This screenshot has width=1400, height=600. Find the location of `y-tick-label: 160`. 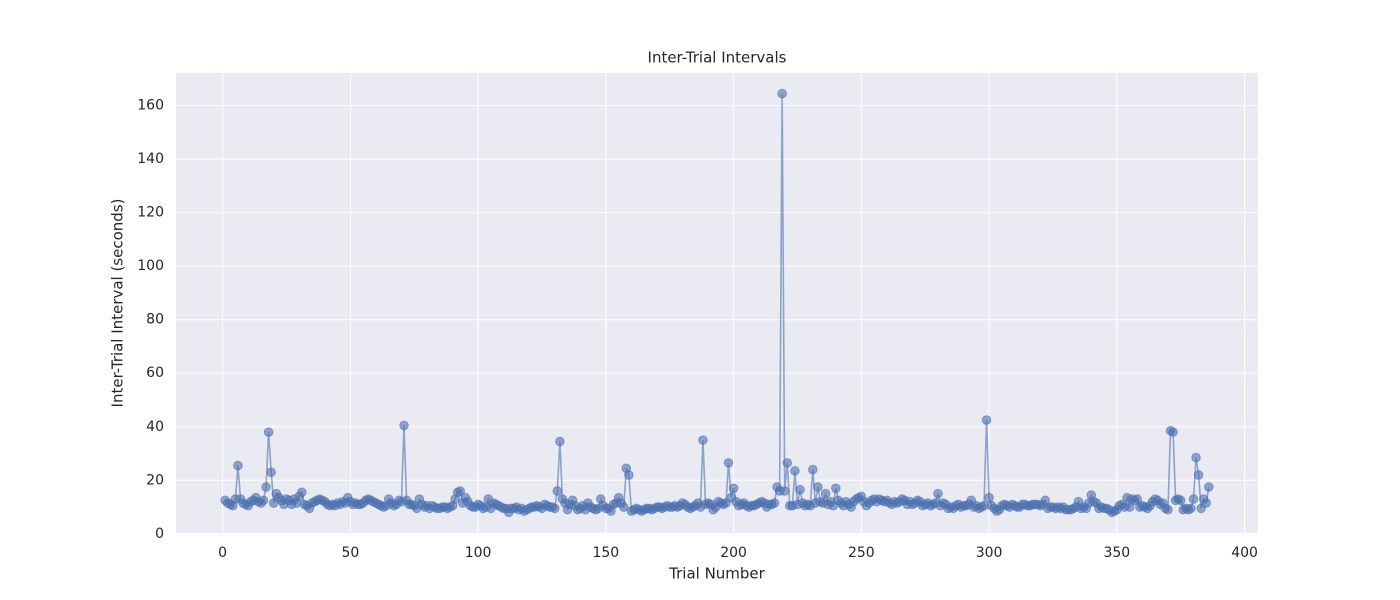

y-tick-label: 160 is located at coordinates (150, 106).